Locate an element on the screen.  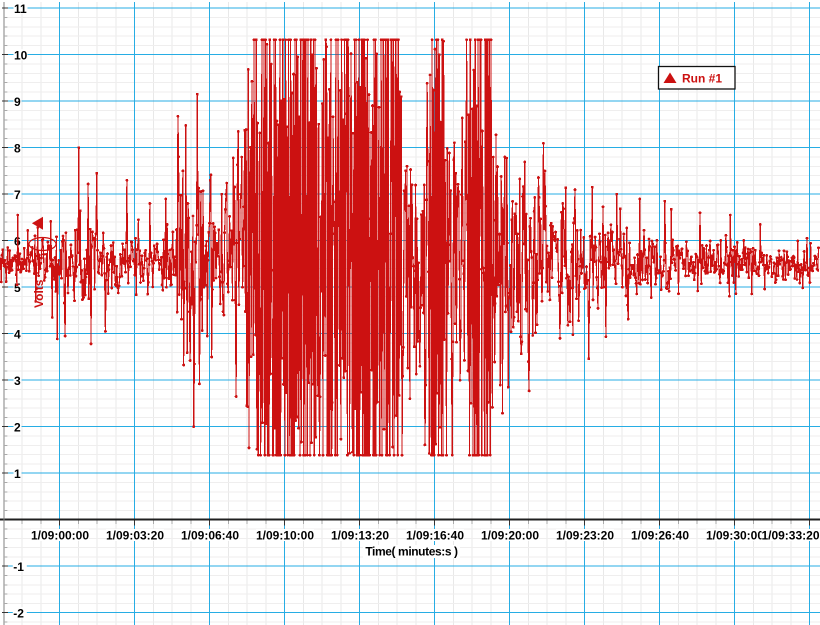
svg-text: 1/09:20:00 is located at coordinates (510, 536).